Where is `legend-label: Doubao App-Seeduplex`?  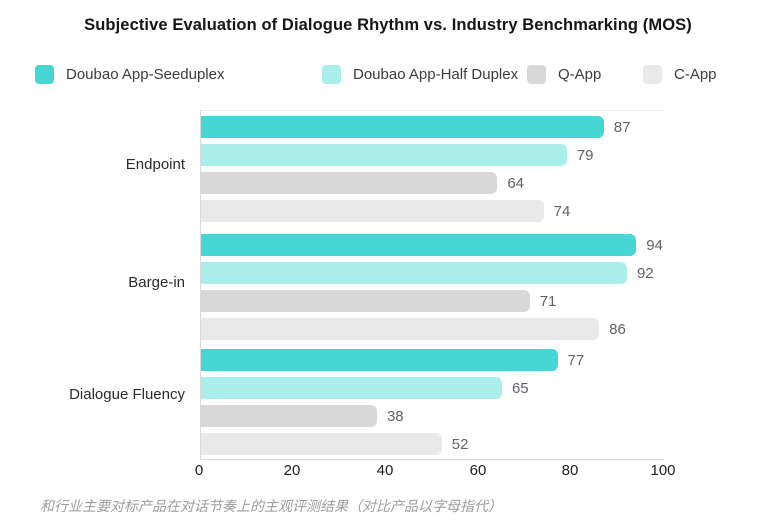 legend-label: Doubao App-Seeduplex is located at coordinates (145, 74).